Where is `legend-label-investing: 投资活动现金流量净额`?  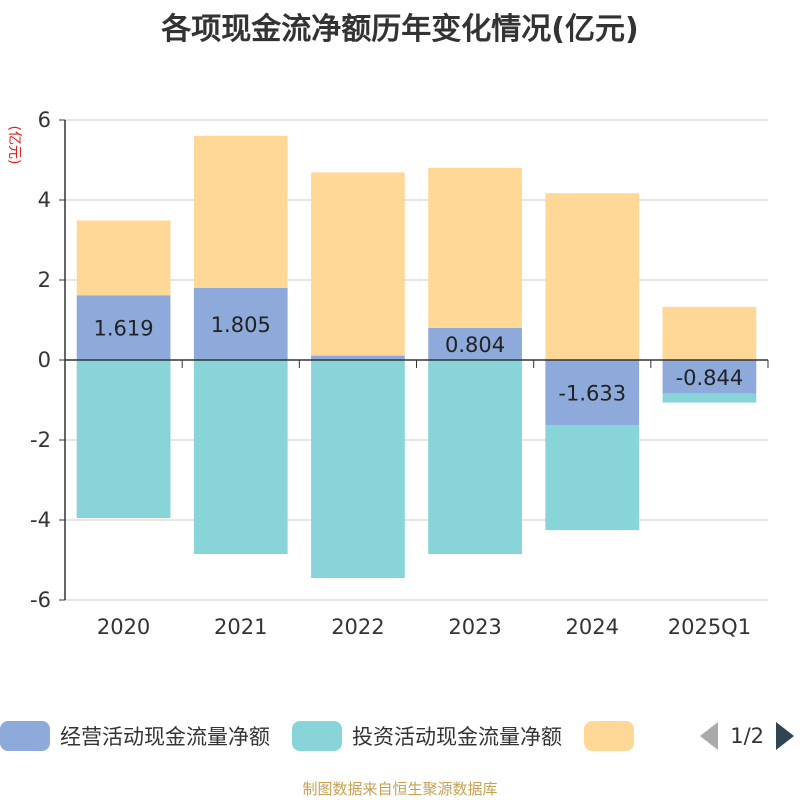
legend-label-investing: 投资活动现金流量净额 is located at coordinates (457, 737).